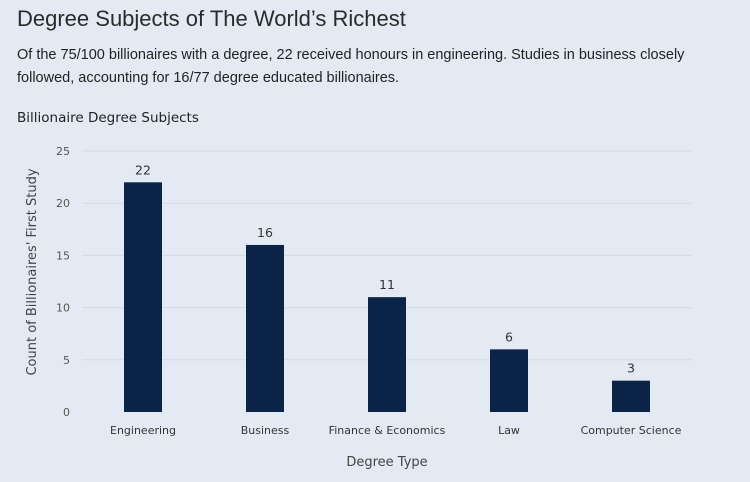 The width and height of the screenshot is (750, 482). I want to click on x-tick-label: Business, so click(265, 430).